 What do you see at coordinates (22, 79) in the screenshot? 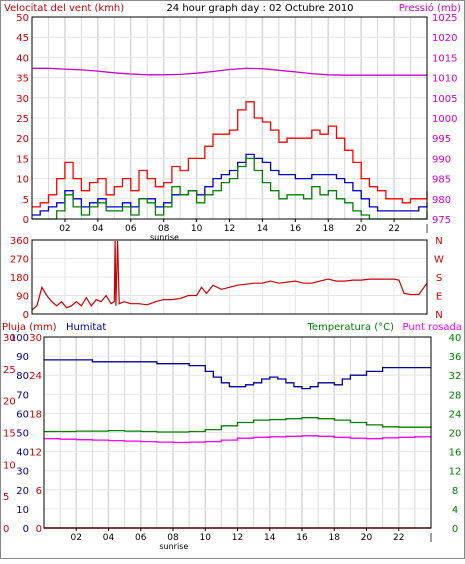
I see `wind-speed-tick-label: 35` at bounding box center [22, 79].